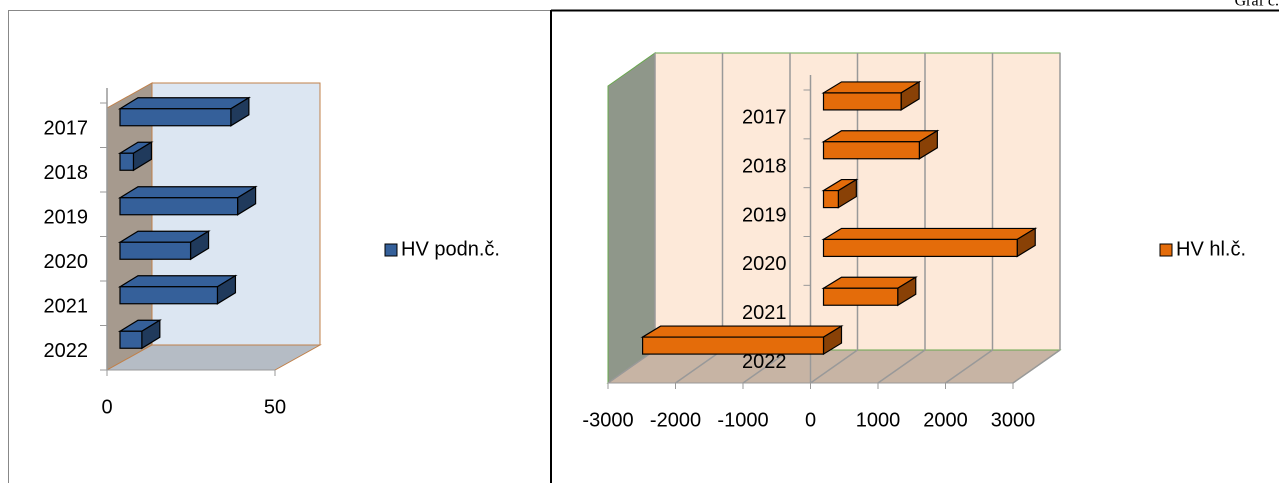 This screenshot has width=1279, height=483. I want to click on x-tick-label: 50, so click(275, 407).